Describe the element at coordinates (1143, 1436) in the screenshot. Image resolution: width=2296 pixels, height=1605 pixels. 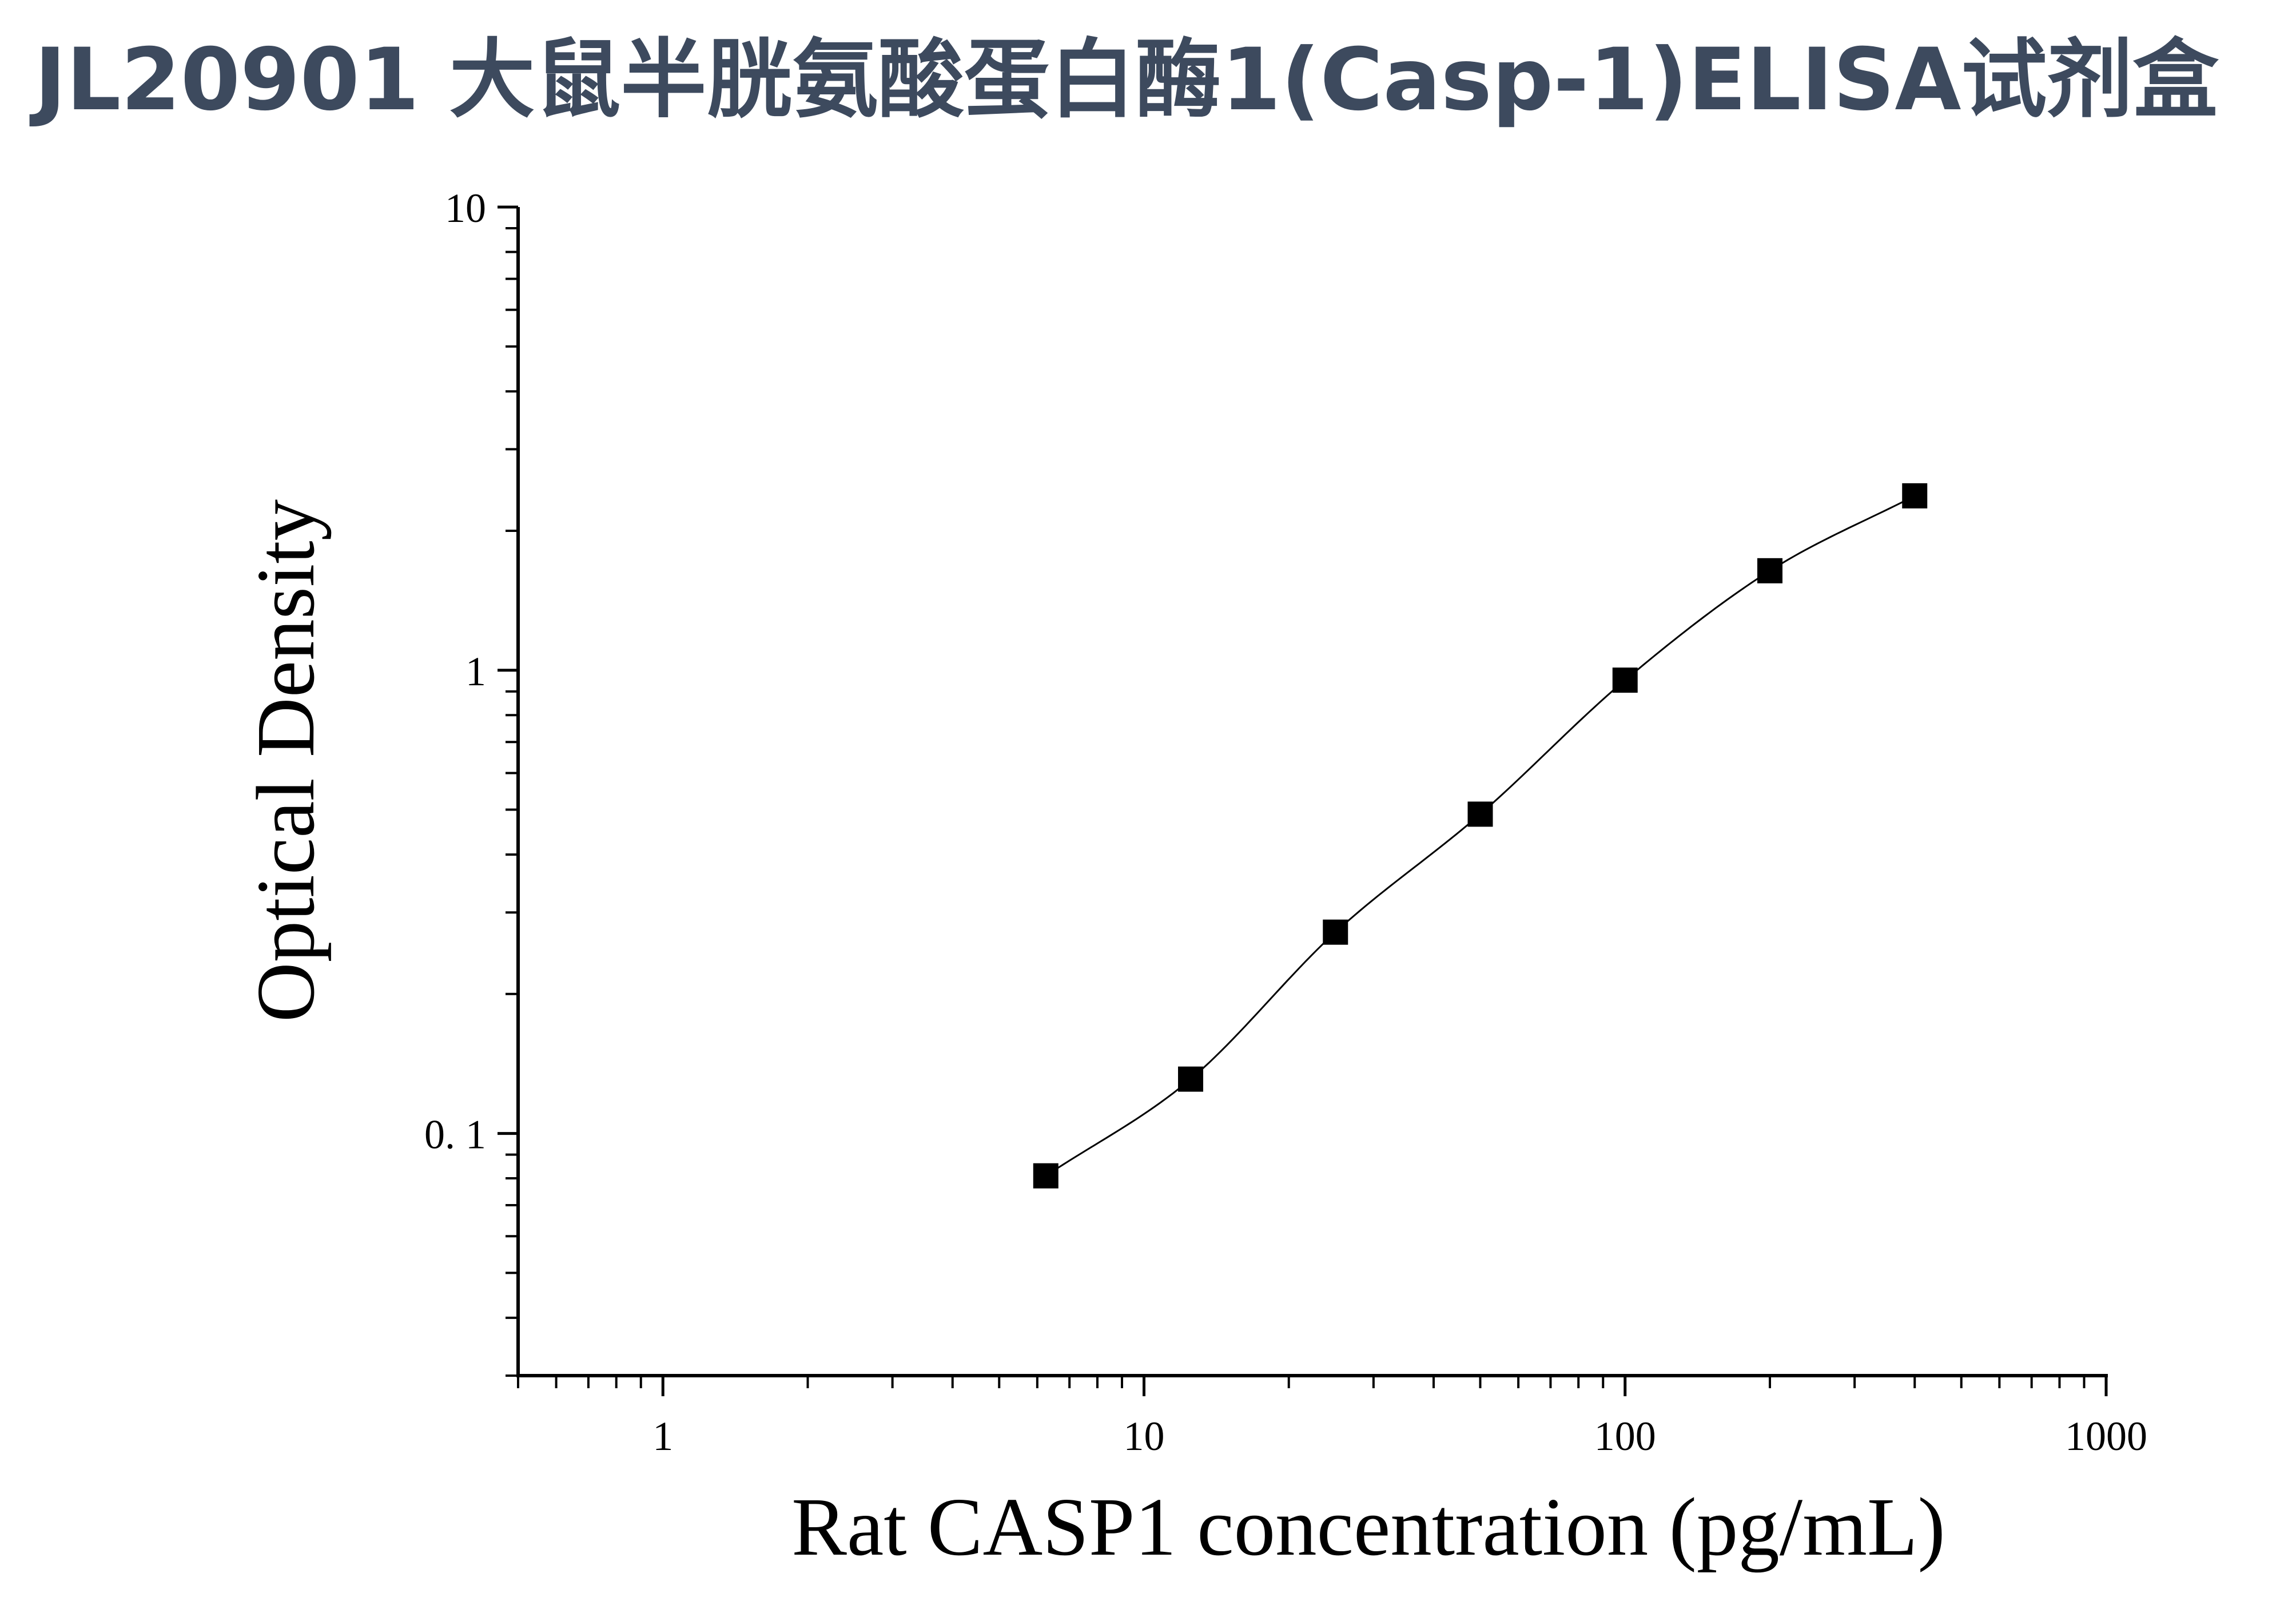
I see `x-tick-label: 10` at that location.